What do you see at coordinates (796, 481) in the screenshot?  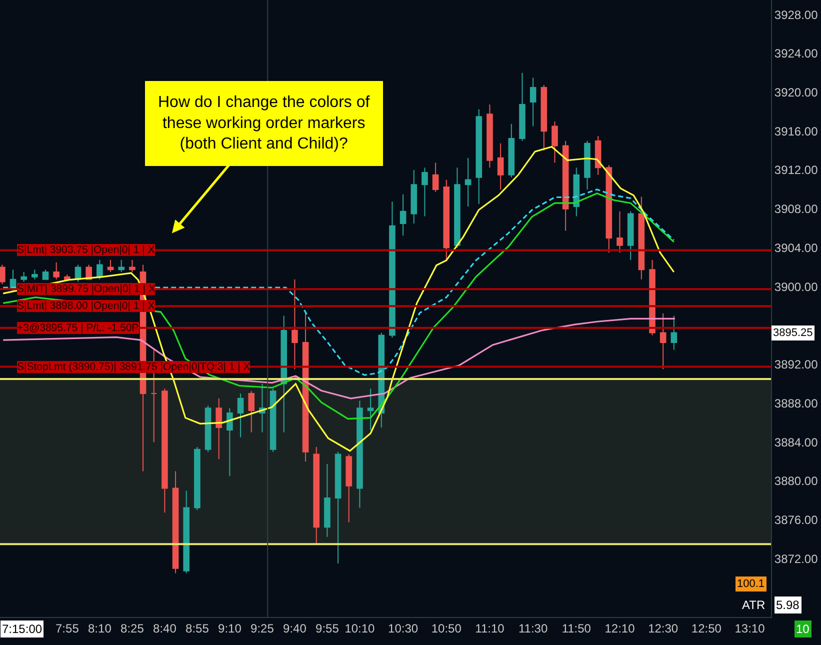 I see `y-tick-label: 3880.00` at bounding box center [796, 481].